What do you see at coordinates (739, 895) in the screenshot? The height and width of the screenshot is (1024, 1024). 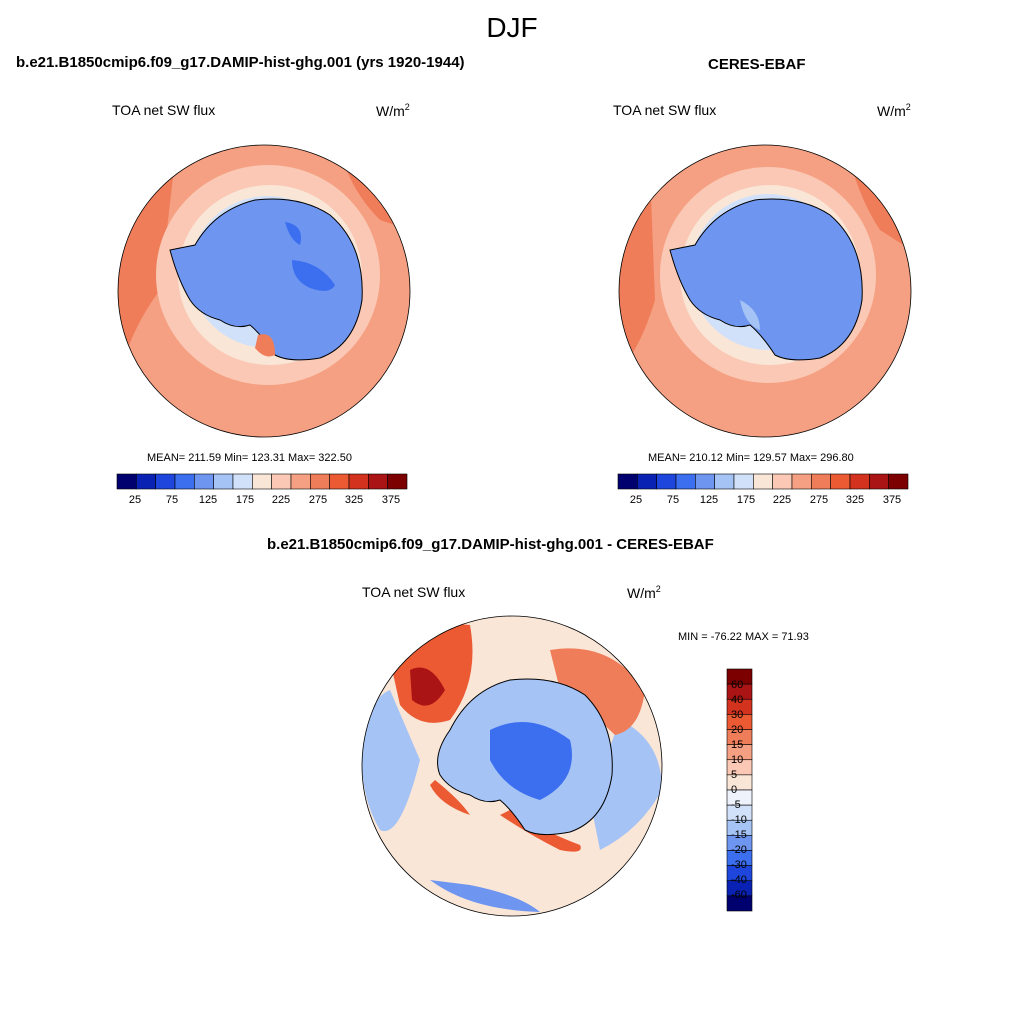 I see `colorbar-label: -60` at bounding box center [739, 895].